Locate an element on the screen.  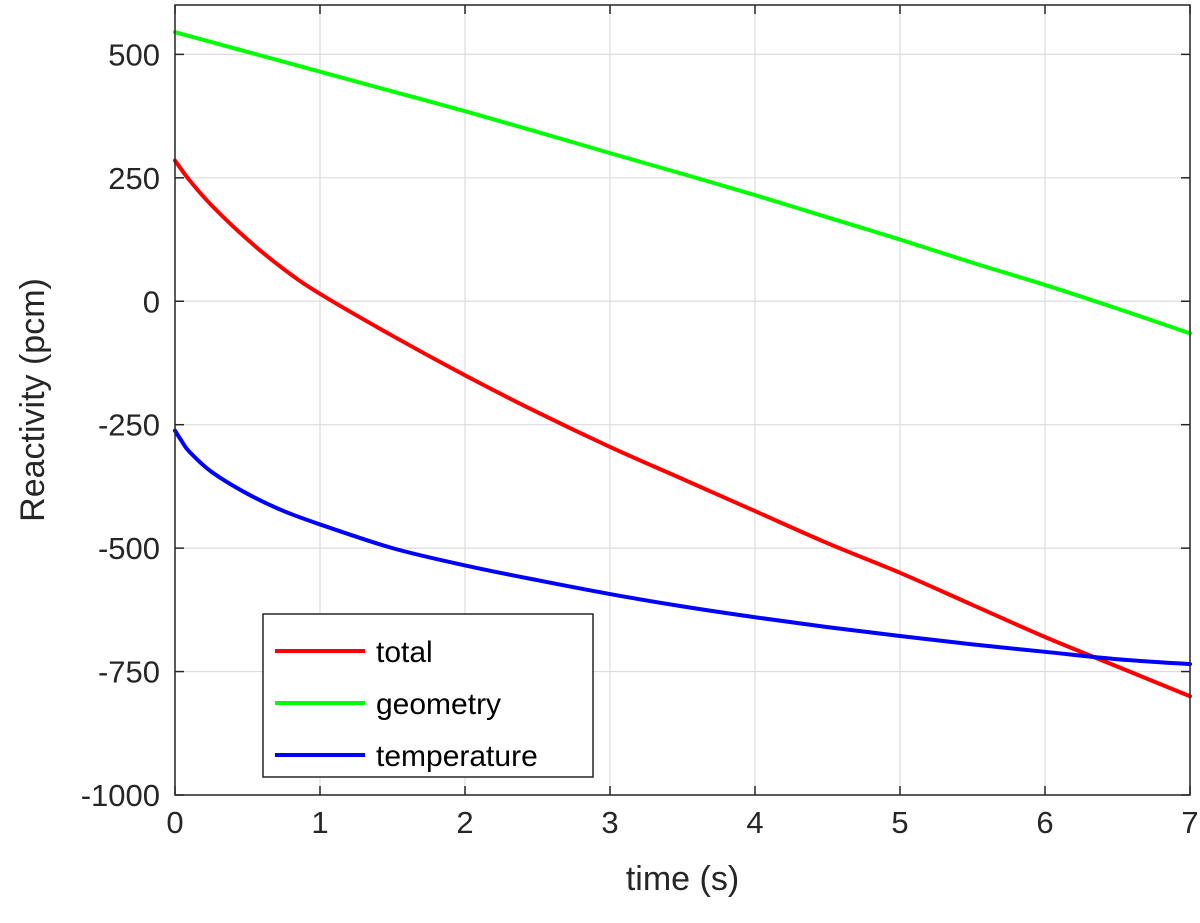
x-tick-label: 2 is located at coordinates (464, 822).